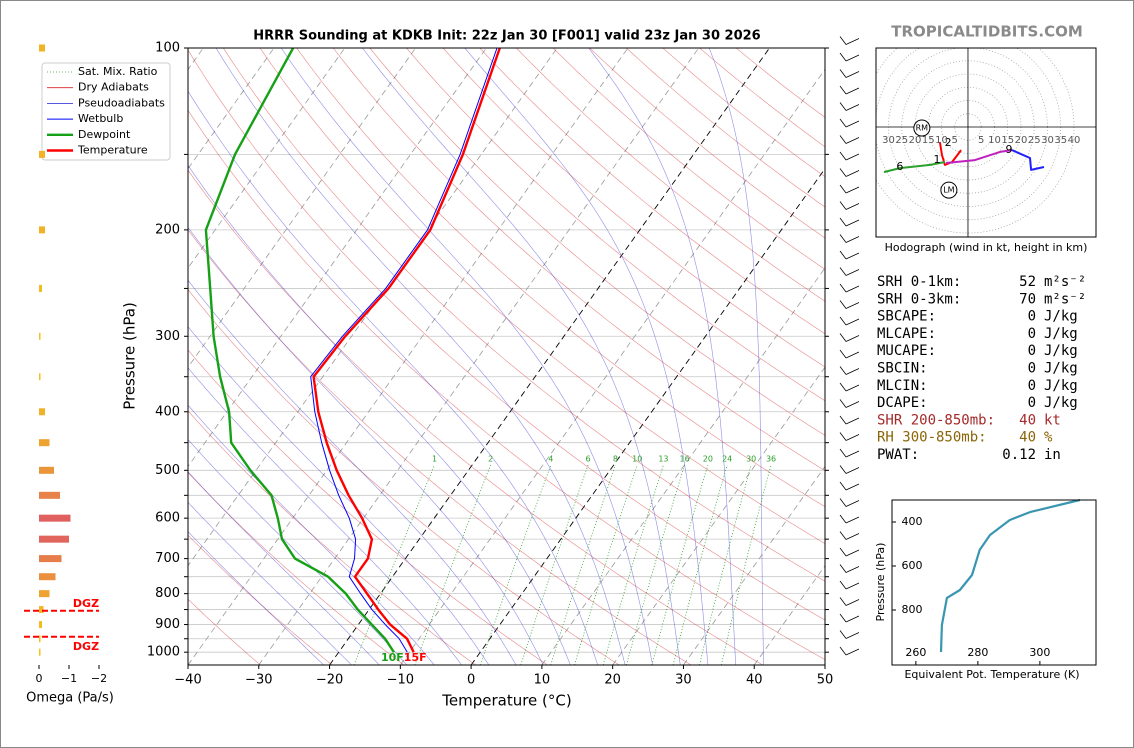 This screenshot has height=748, width=1134. I want to click on y-tick-label: 500, so click(167, 470).